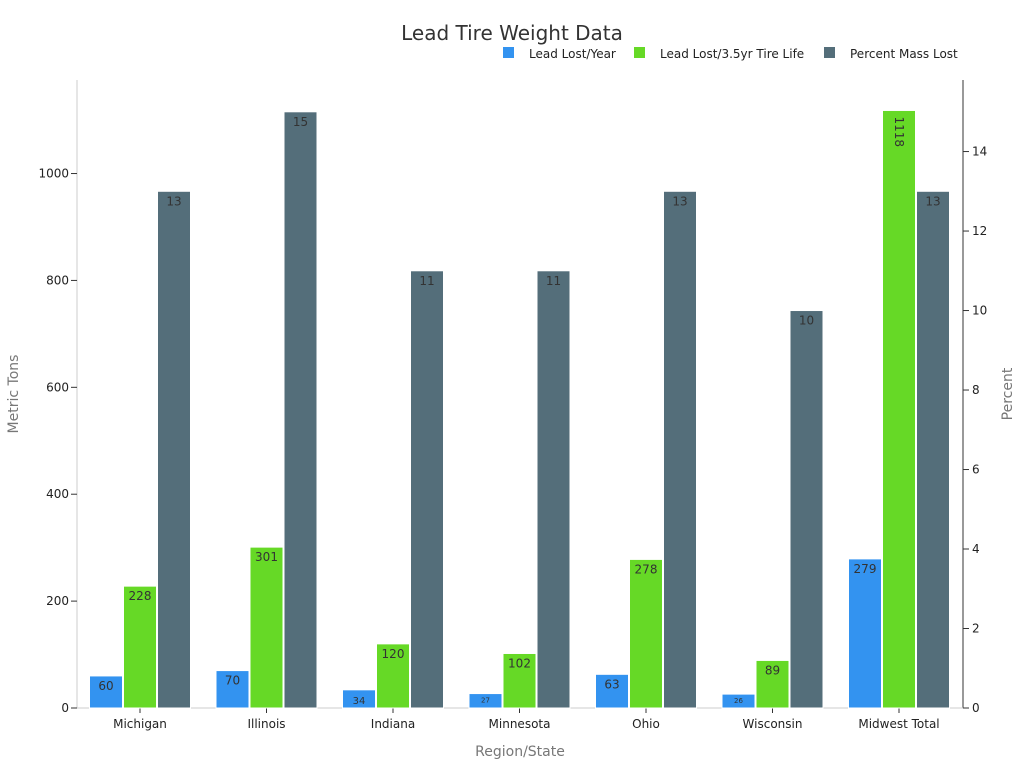 This screenshot has width=1024, height=768. I want to click on legend-label: Lead Lost/3.5yr Tire Life, so click(732, 54).